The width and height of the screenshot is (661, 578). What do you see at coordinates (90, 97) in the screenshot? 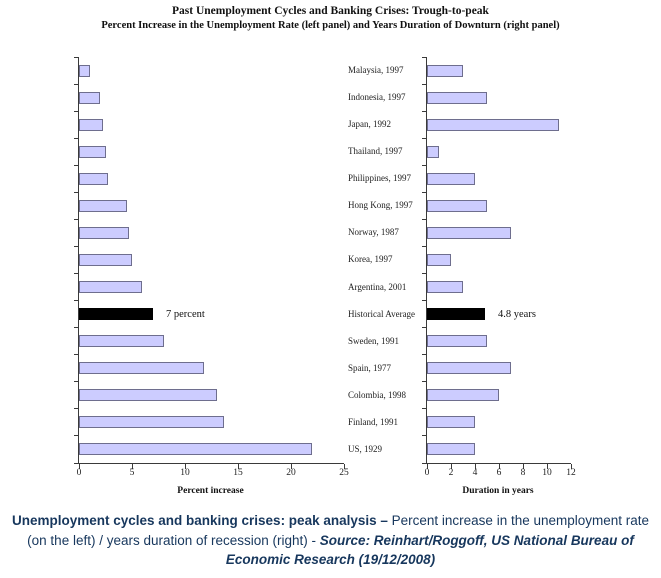
I see `bar-indonesia-1997` at bounding box center [90, 97].